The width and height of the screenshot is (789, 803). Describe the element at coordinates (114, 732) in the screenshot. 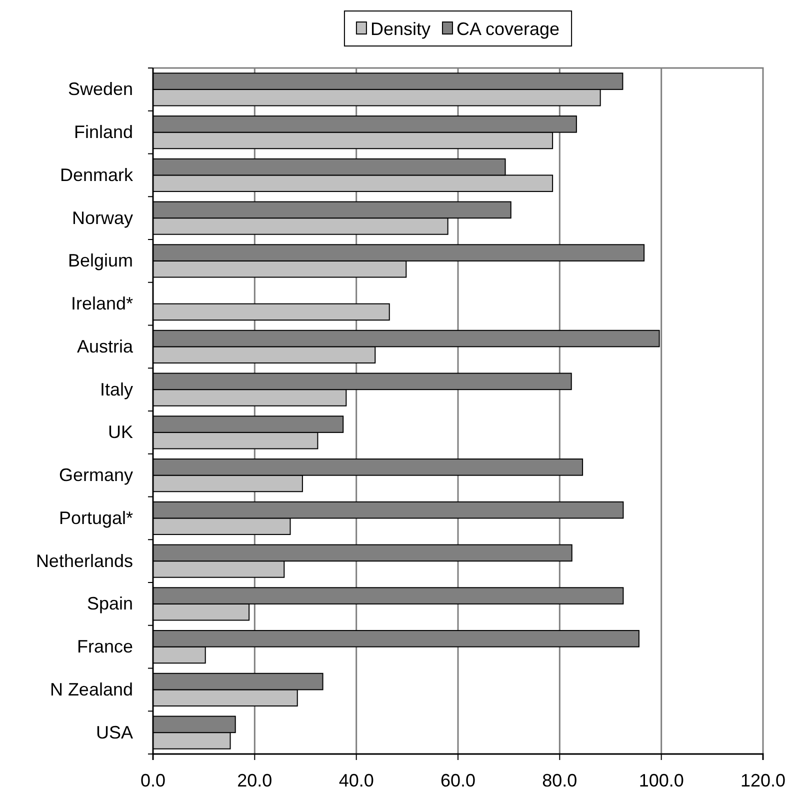

I see `y-tick-label: USA` at that location.